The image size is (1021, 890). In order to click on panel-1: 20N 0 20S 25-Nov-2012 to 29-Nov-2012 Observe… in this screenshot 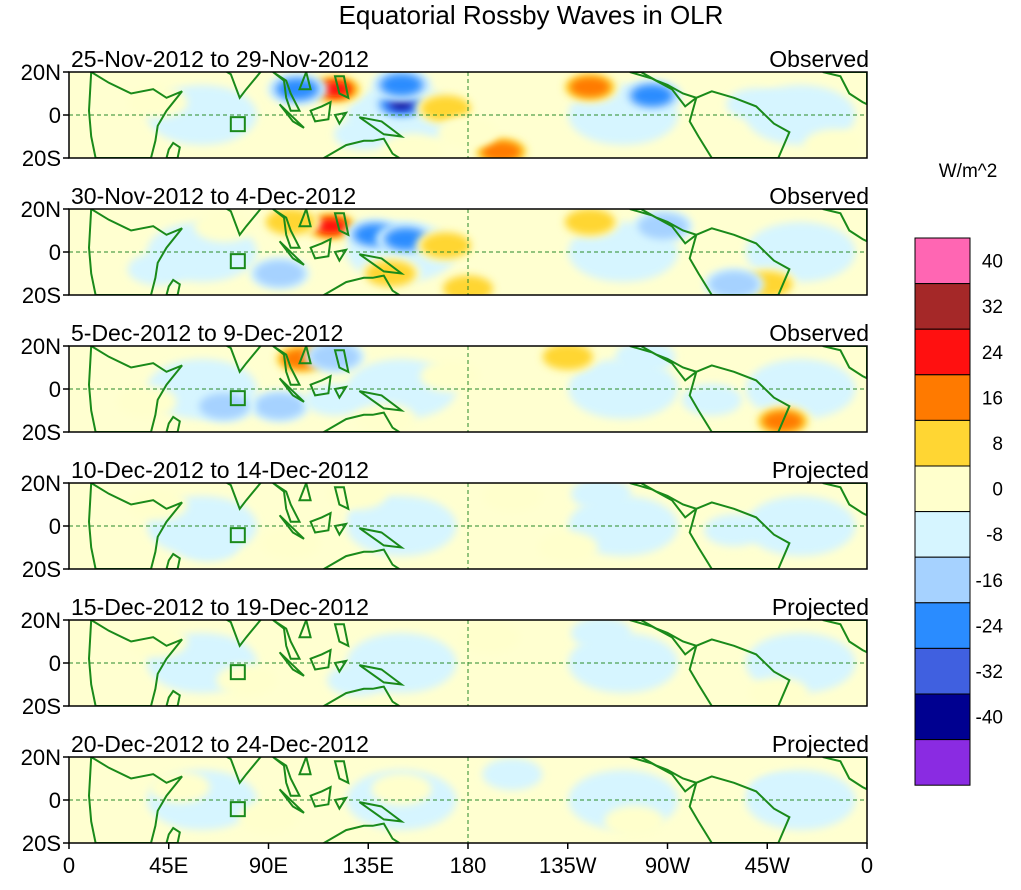, I will do `click(445, 108)`.